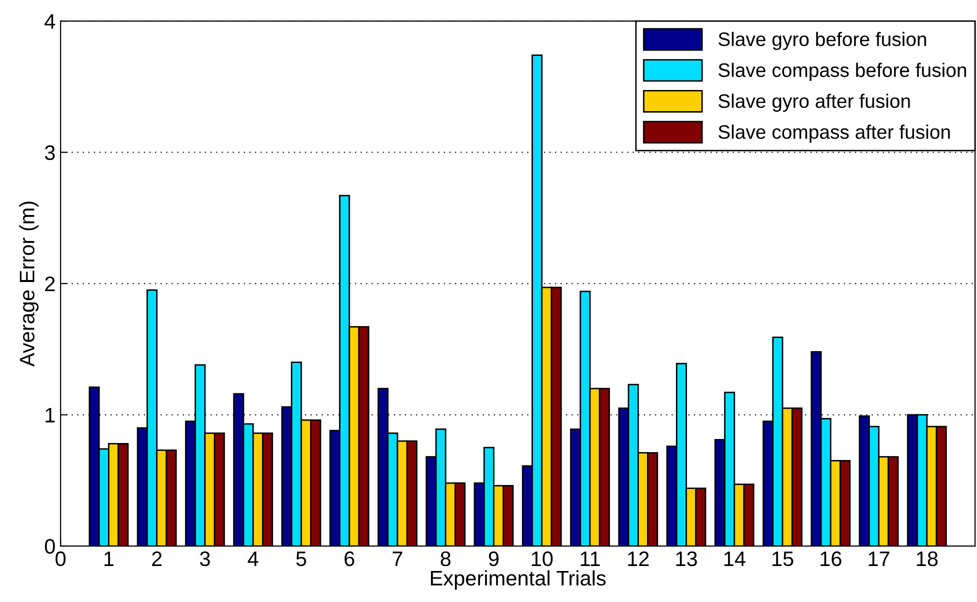  What do you see at coordinates (397, 559) in the screenshot?
I see `x-tick-label: 7` at bounding box center [397, 559].